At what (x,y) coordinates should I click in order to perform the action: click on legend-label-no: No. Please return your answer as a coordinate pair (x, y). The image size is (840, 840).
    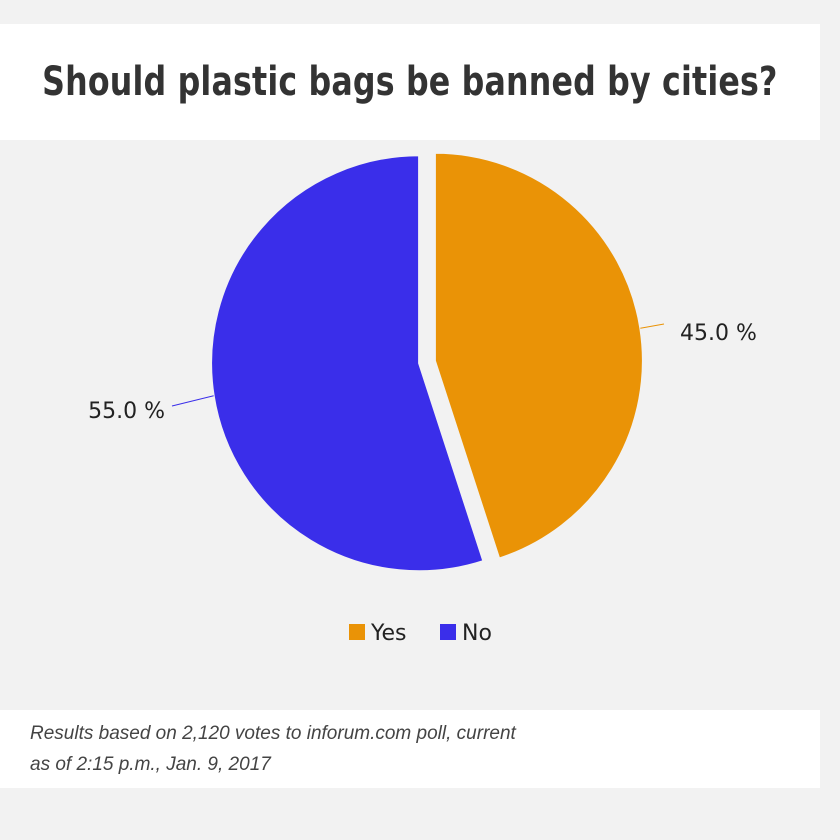
    Looking at the image, I should click on (477, 633).